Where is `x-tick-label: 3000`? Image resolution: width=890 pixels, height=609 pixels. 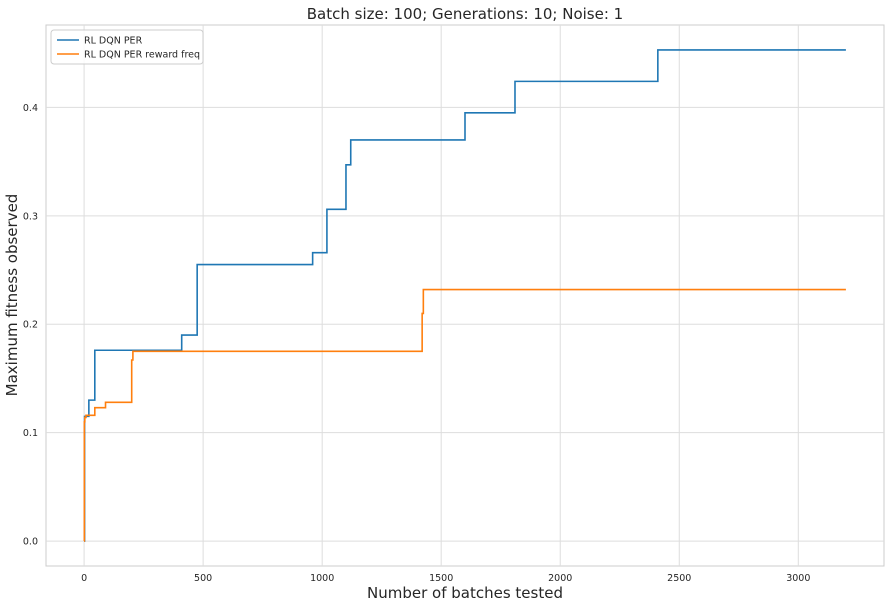
x-tick-label: 3000 is located at coordinates (798, 578).